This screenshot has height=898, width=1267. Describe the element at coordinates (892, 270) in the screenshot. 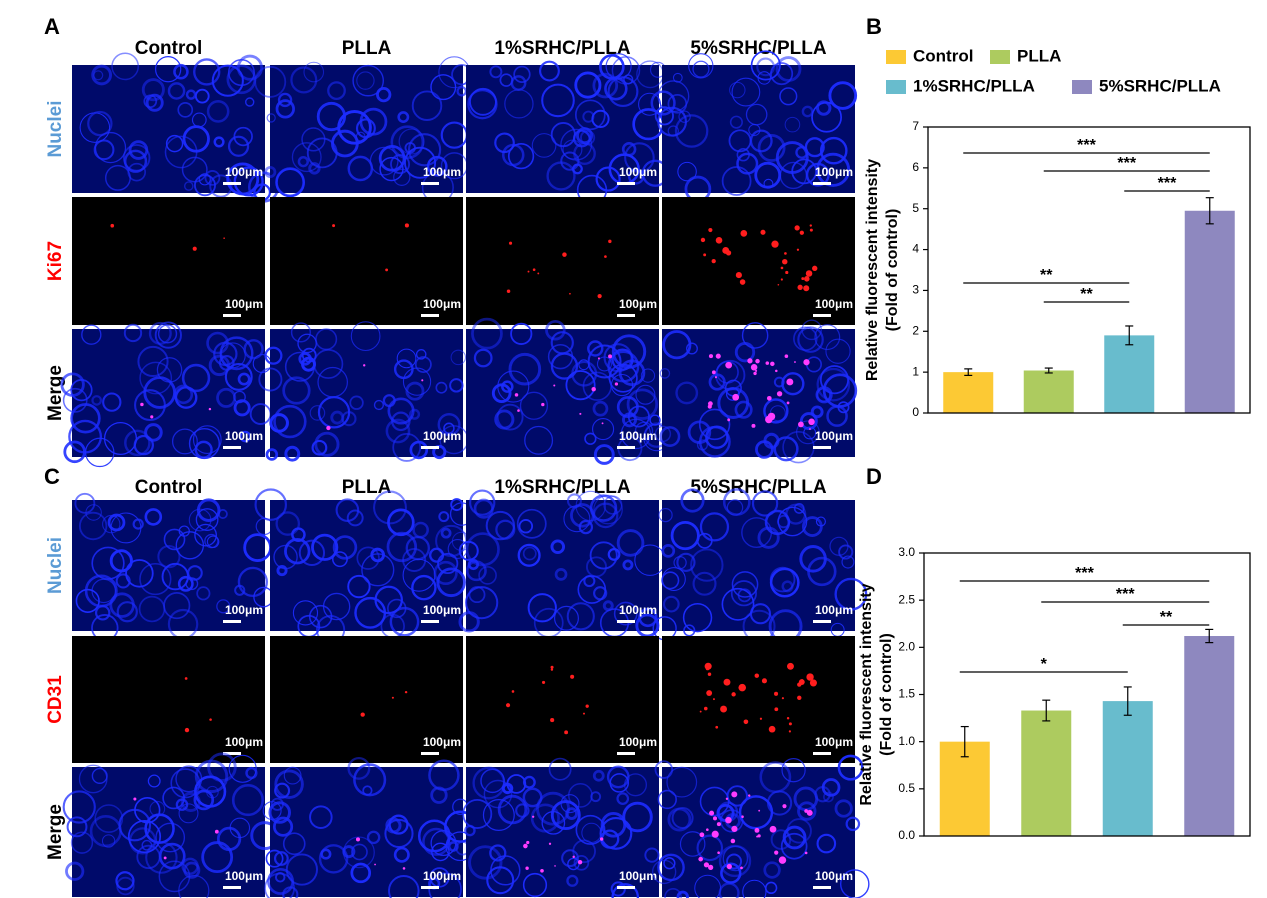

I see `y-axis-label: (Fold of control)` at that location.